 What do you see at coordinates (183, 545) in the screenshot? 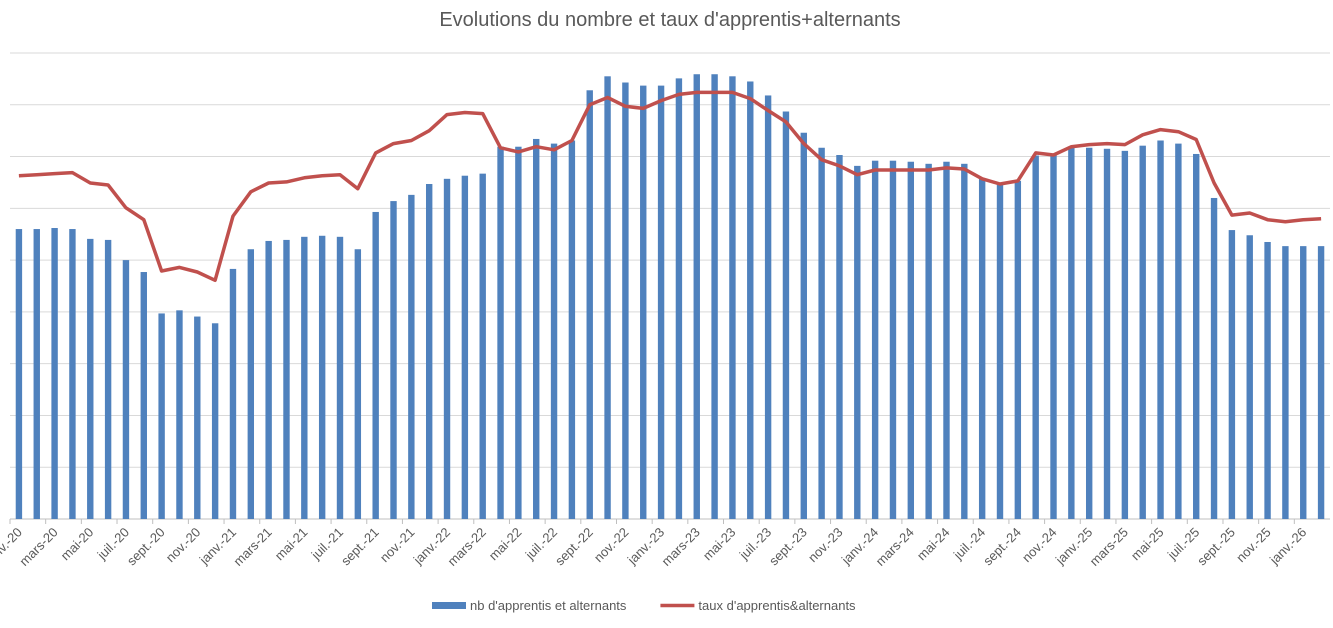
I see `x-tick-label: nov.-20` at bounding box center [183, 545].